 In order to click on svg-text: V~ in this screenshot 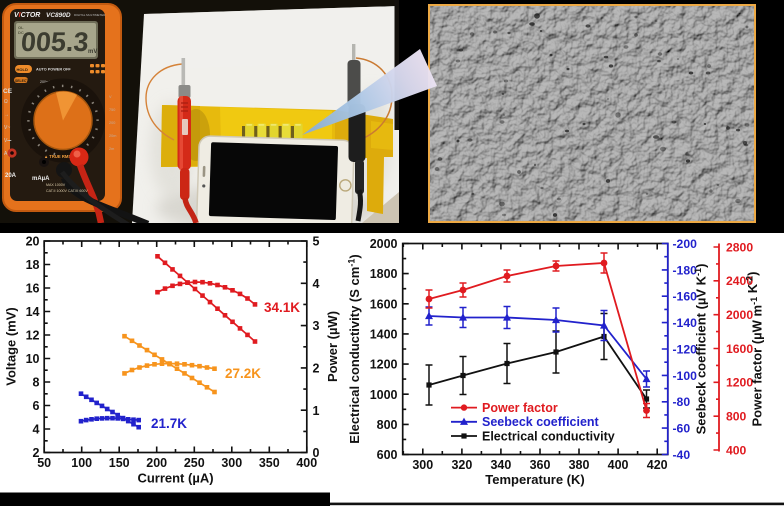, I will do `click(7, 128)`.